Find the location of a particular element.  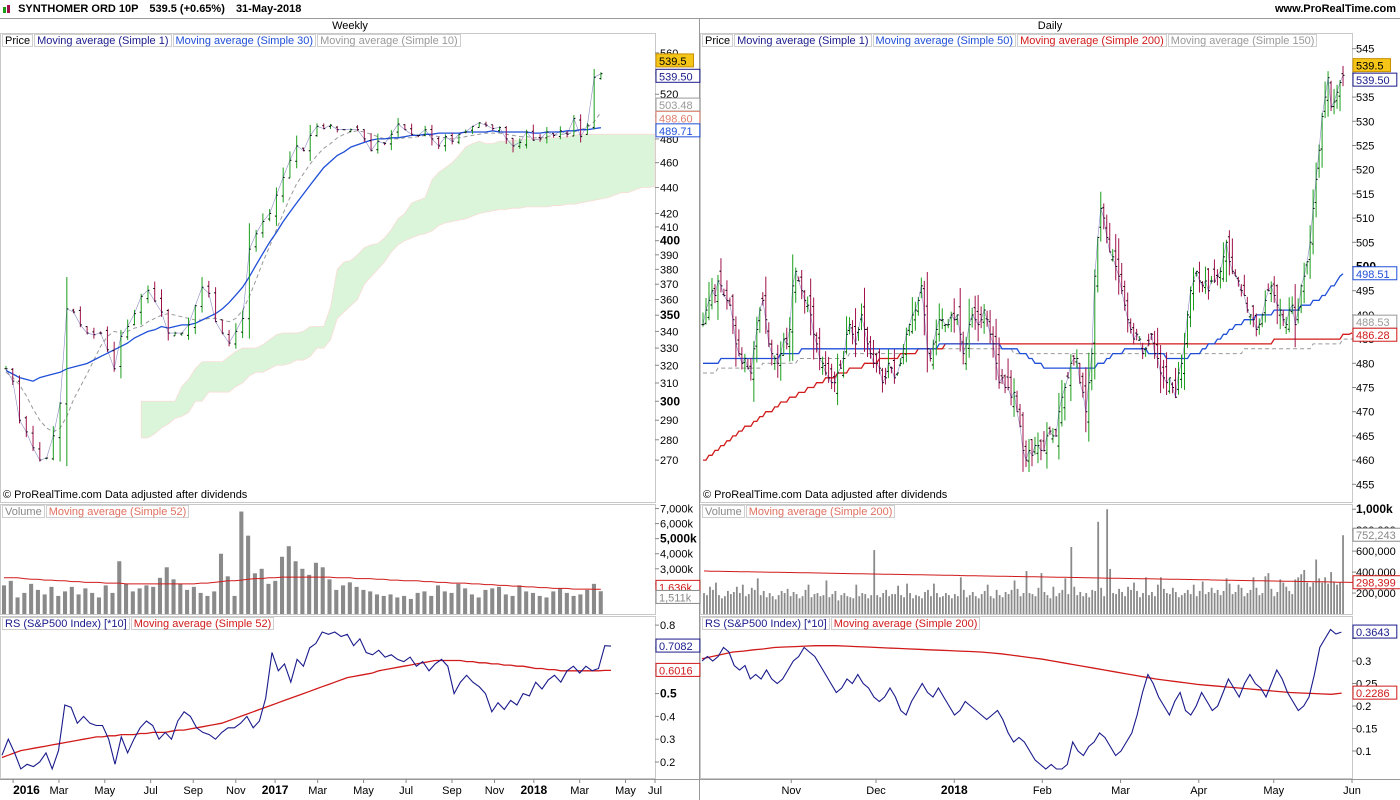

legend-sma30: Moving average (Simple 30) is located at coordinates (244, 40).